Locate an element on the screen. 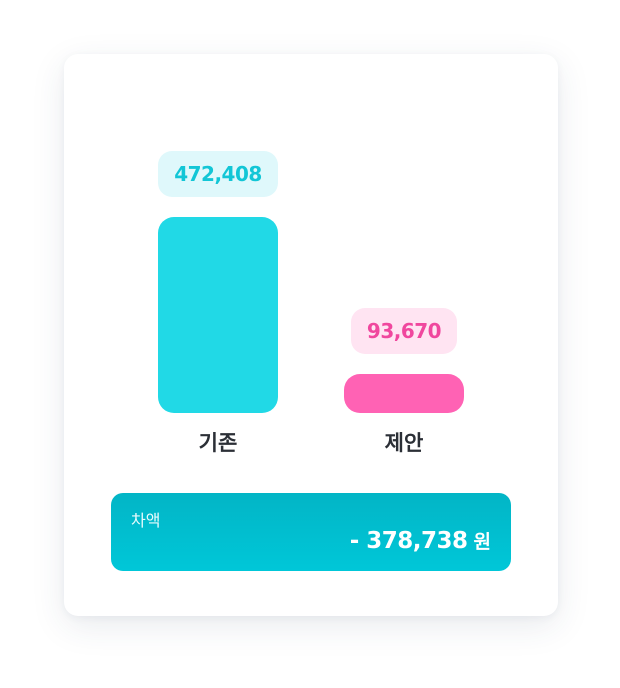 This screenshot has height=688, width=620. difference-unit: 원 is located at coordinates (482, 542).